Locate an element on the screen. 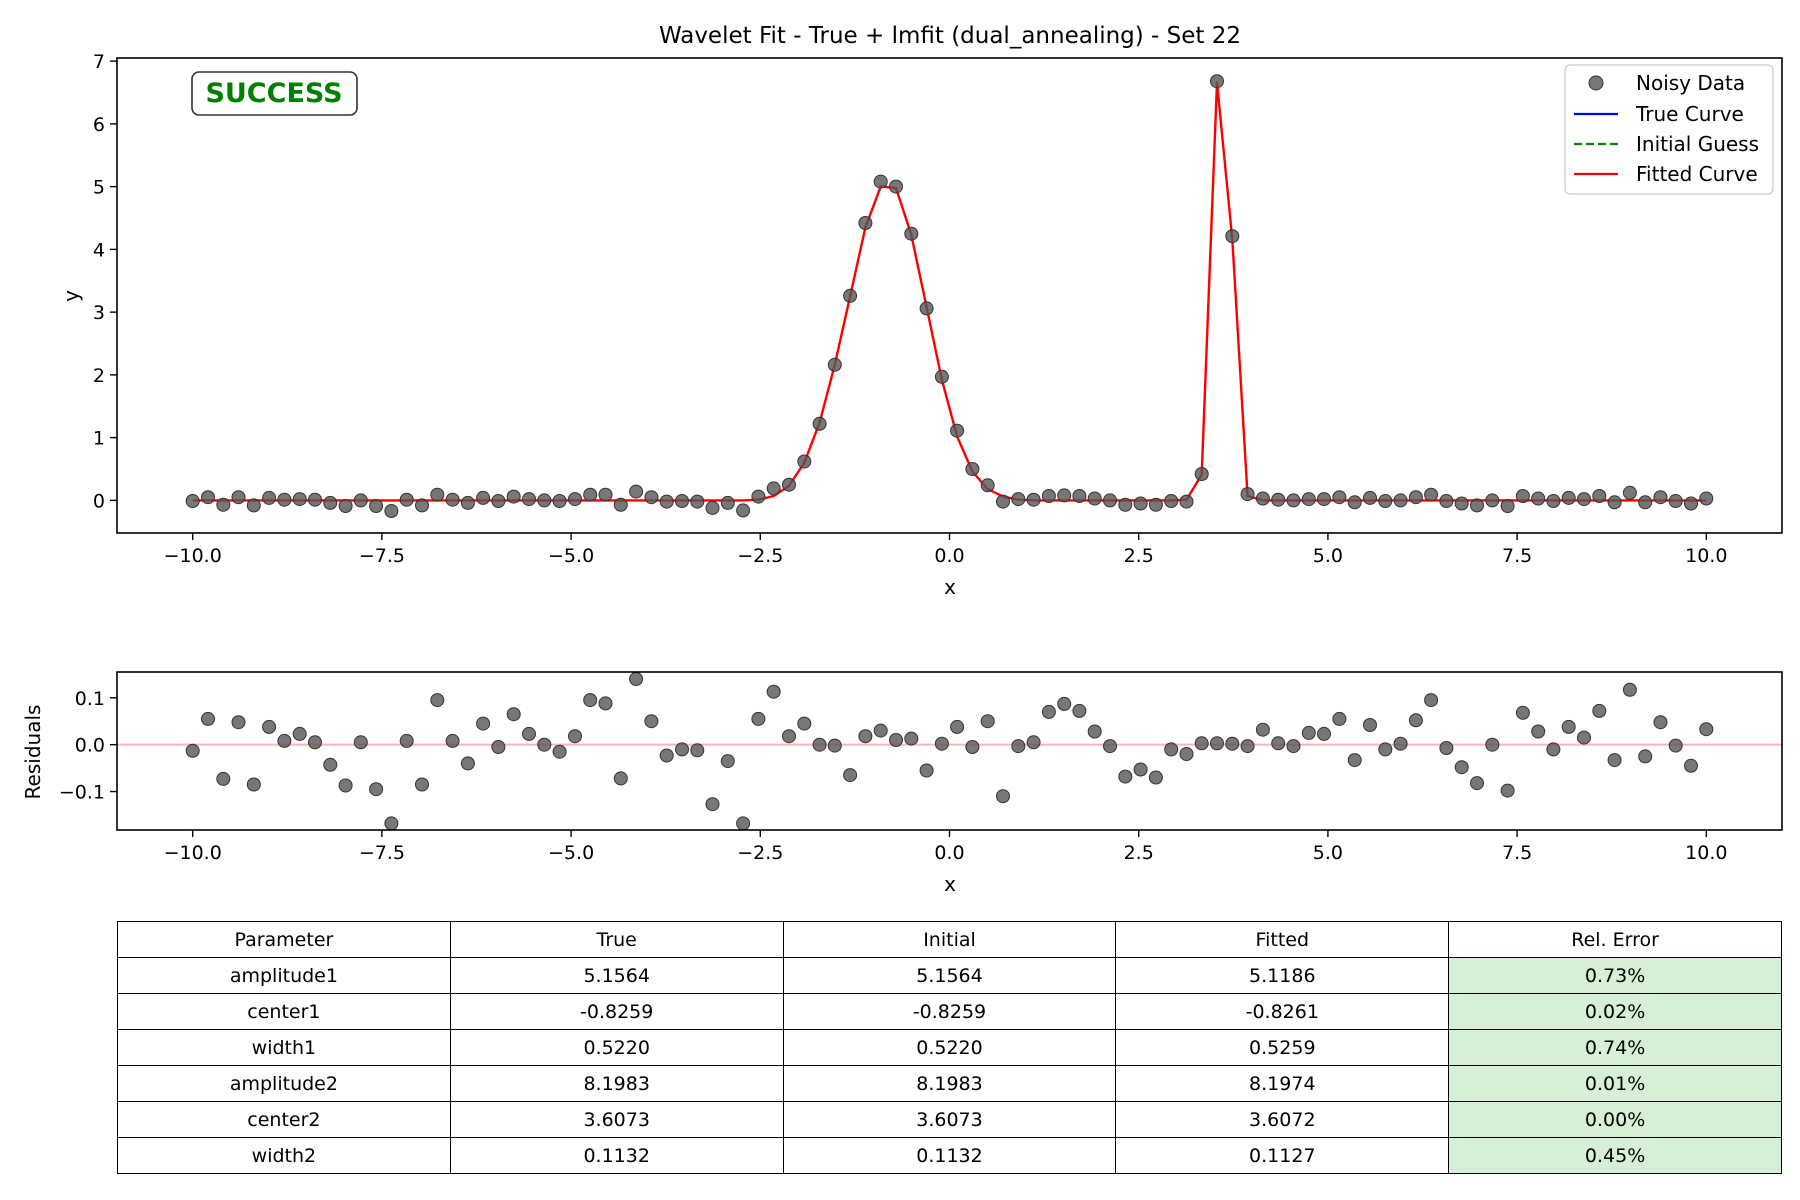 This screenshot has height=1200, width=1800. residuals-x-axis-label: x is located at coordinates (950, 884).